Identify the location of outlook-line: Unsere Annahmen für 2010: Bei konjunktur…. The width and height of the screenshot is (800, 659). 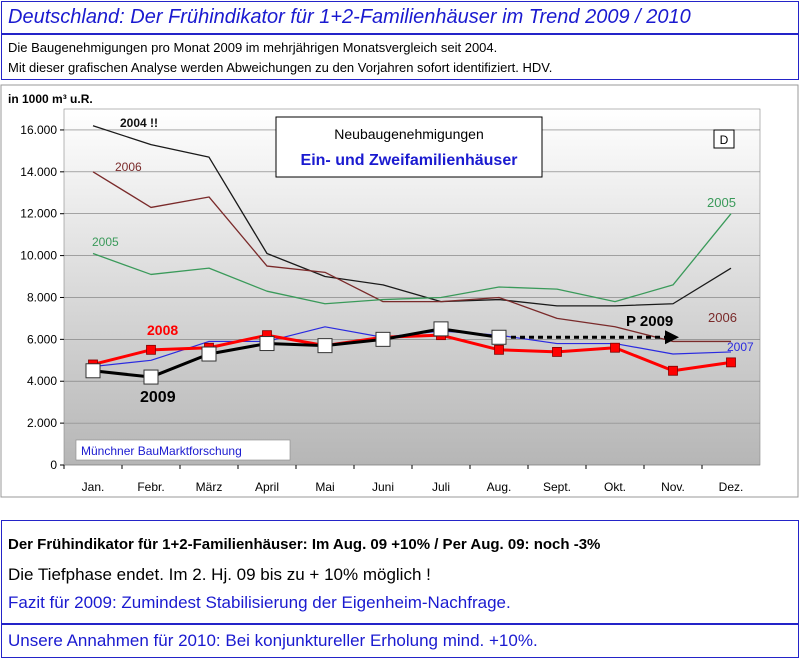
(273, 640).